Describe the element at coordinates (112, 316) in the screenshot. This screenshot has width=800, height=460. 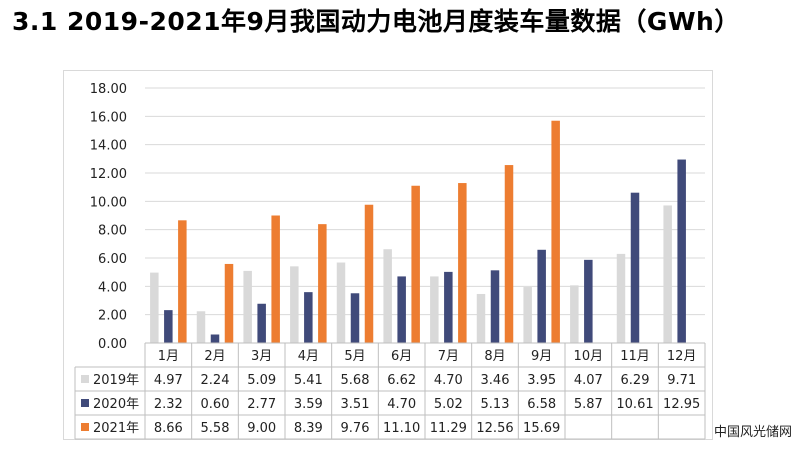
I see `y-tick-label: 2.00` at that location.